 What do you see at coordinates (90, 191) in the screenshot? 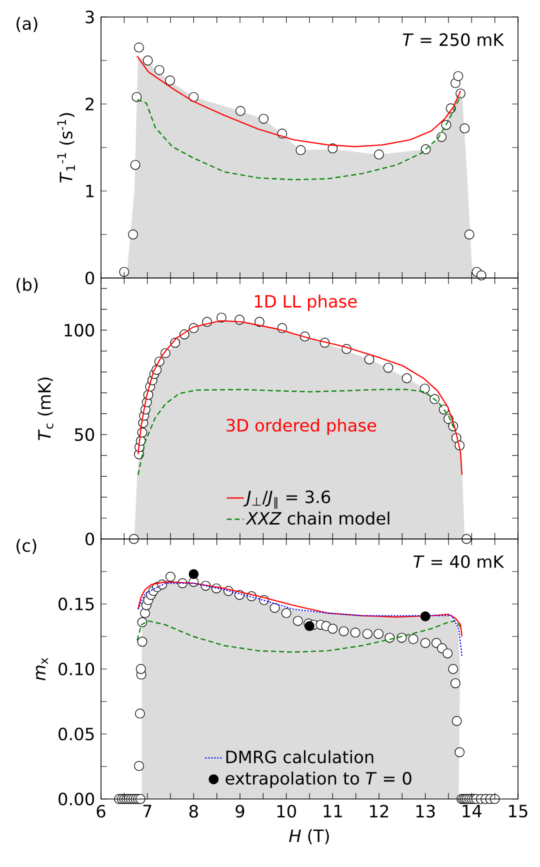
I see `y-tick-label: 1` at bounding box center [90, 191].